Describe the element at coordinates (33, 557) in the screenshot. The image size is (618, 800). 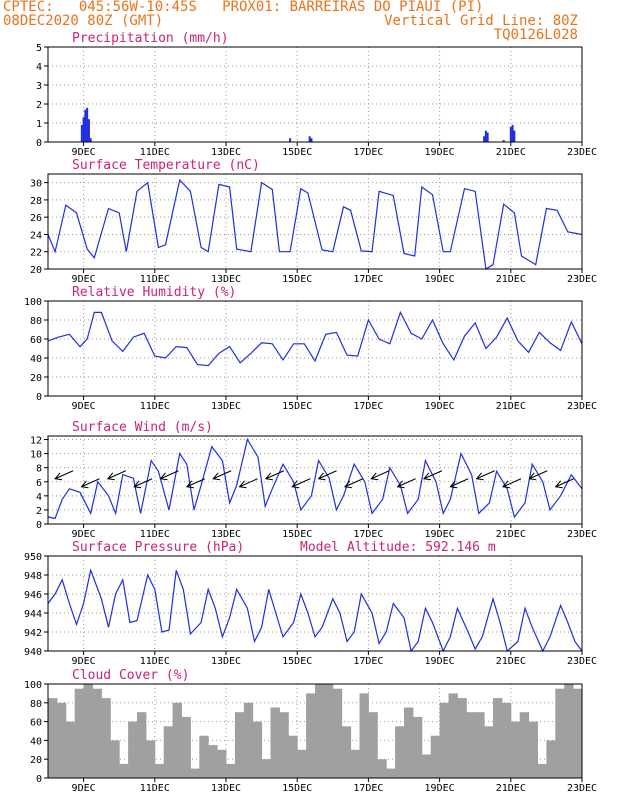
I see `panel-5-ytick-label: 950` at that location.